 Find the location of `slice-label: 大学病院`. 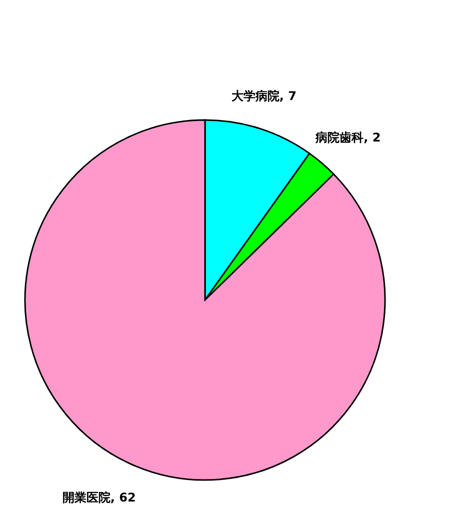

slice-label: 大学病院 is located at coordinates (255, 96).